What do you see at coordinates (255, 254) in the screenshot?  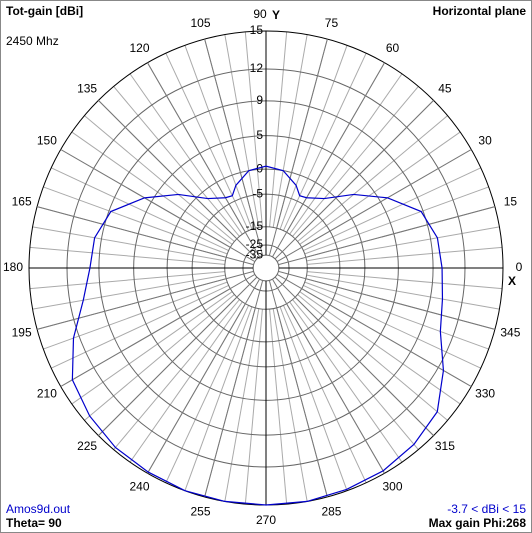 I see `radial-tick-label: -35` at bounding box center [255, 254].